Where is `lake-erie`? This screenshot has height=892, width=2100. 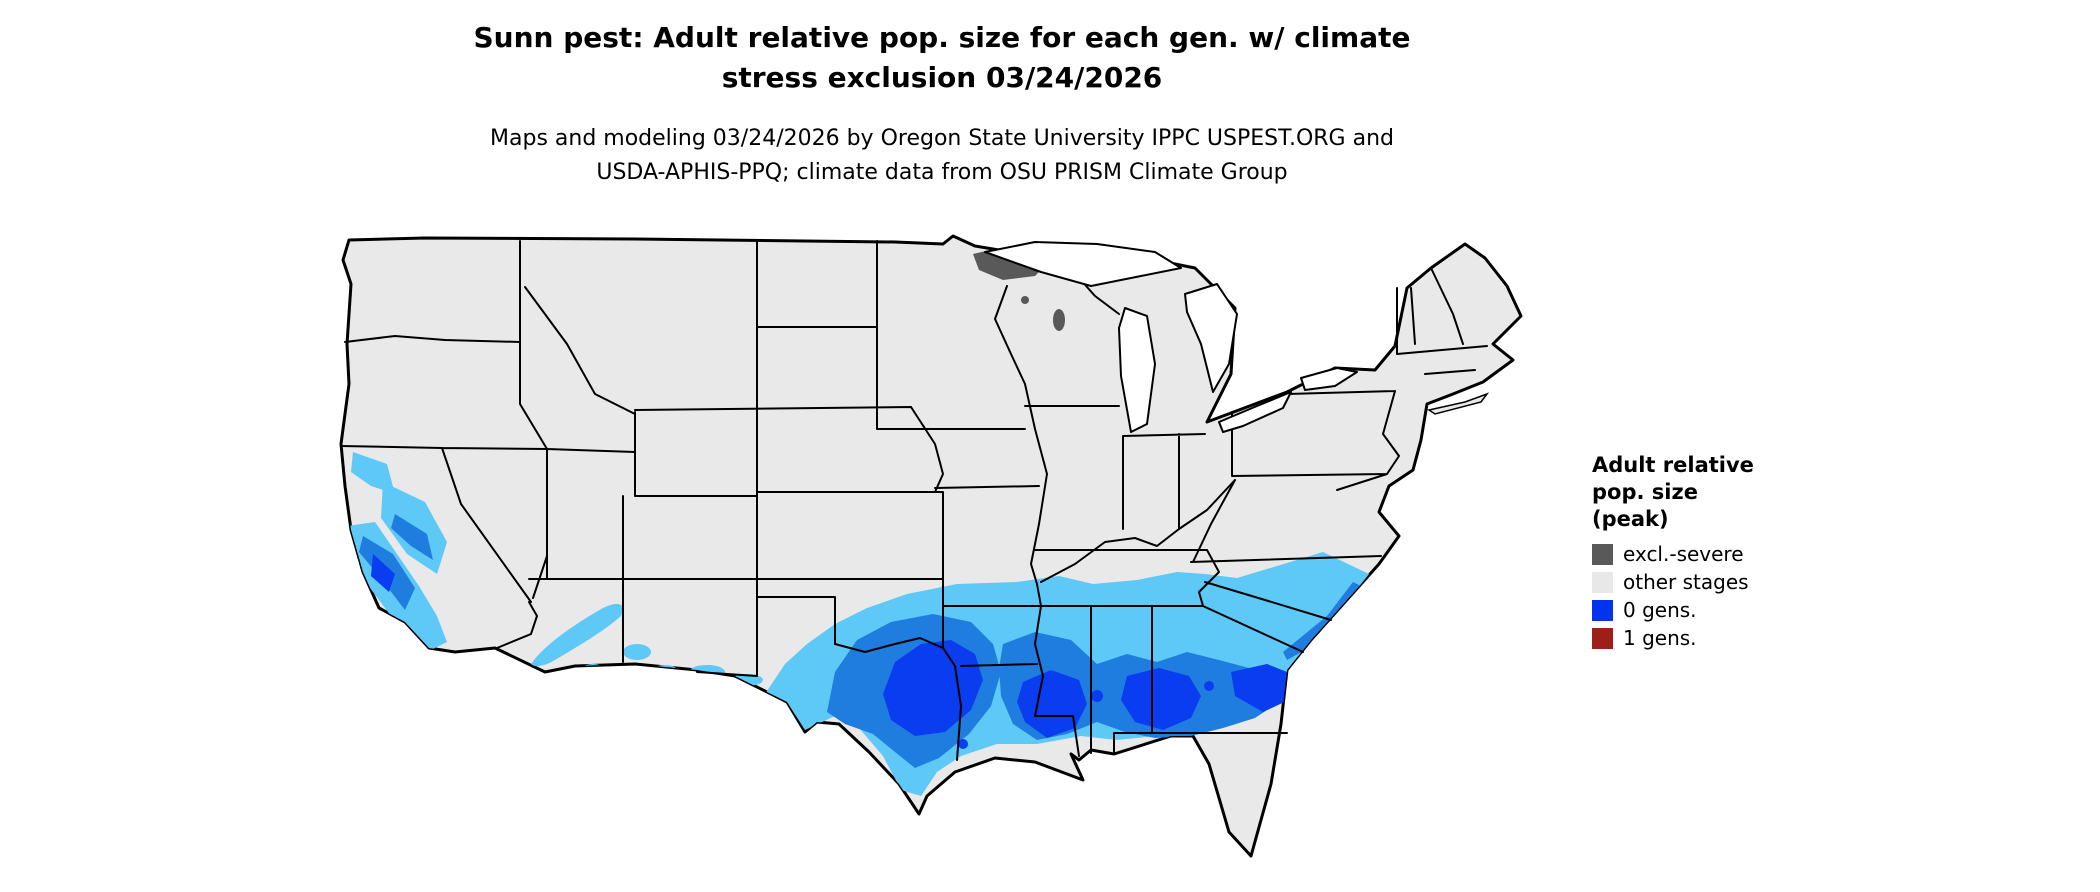 lake-erie is located at coordinates (1255, 412).